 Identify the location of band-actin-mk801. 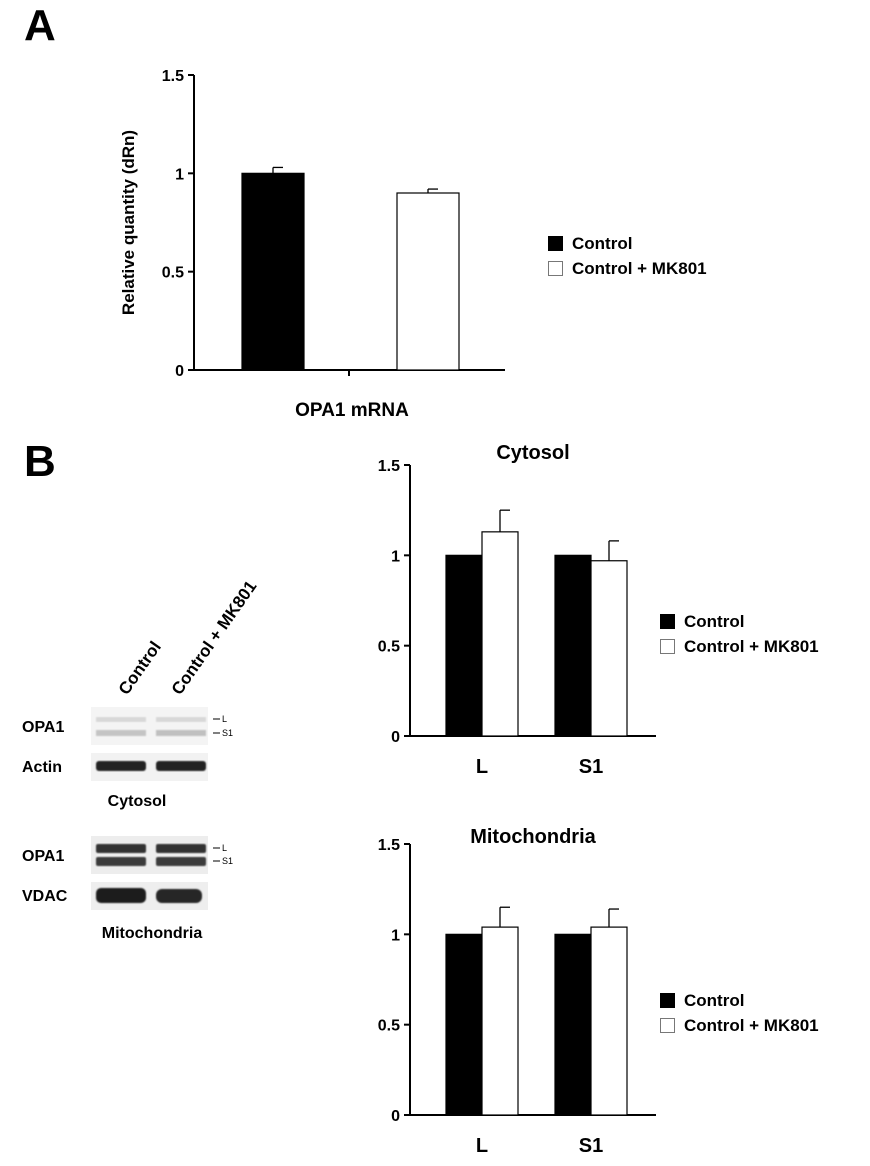
(181, 766).